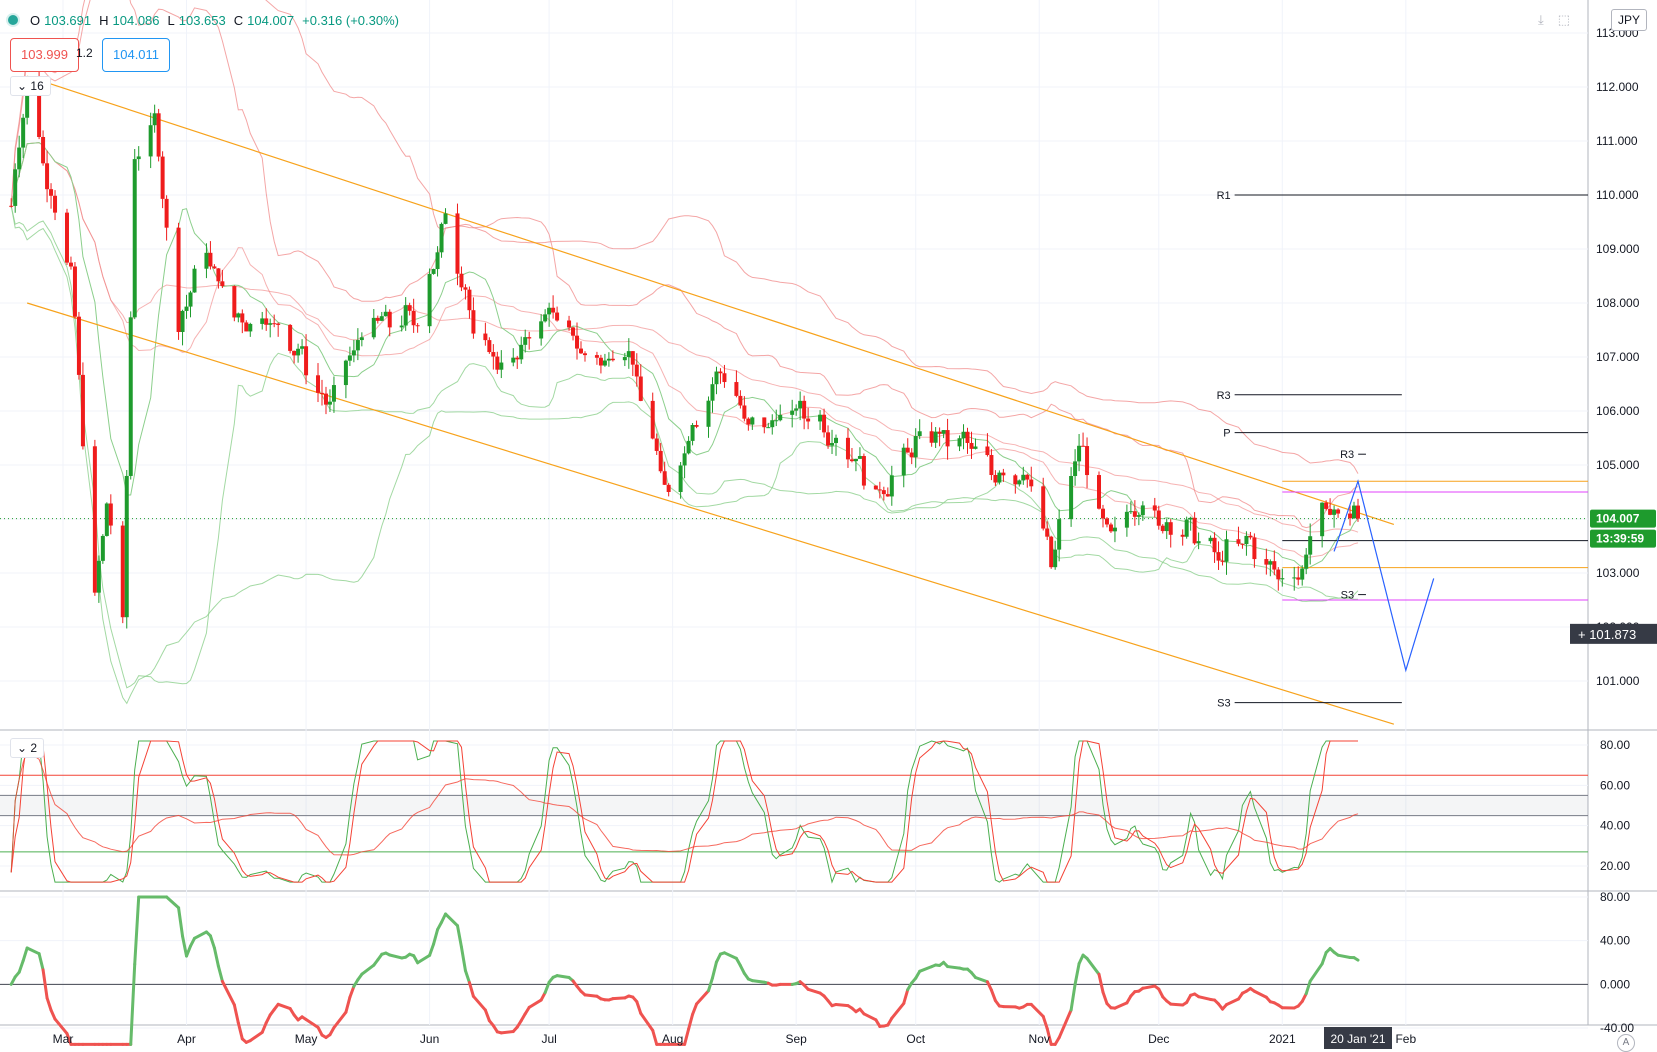 The width and height of the screenshot is (1657, 1052). I want to click on currency-badge: JPY, so click(1628, 20).